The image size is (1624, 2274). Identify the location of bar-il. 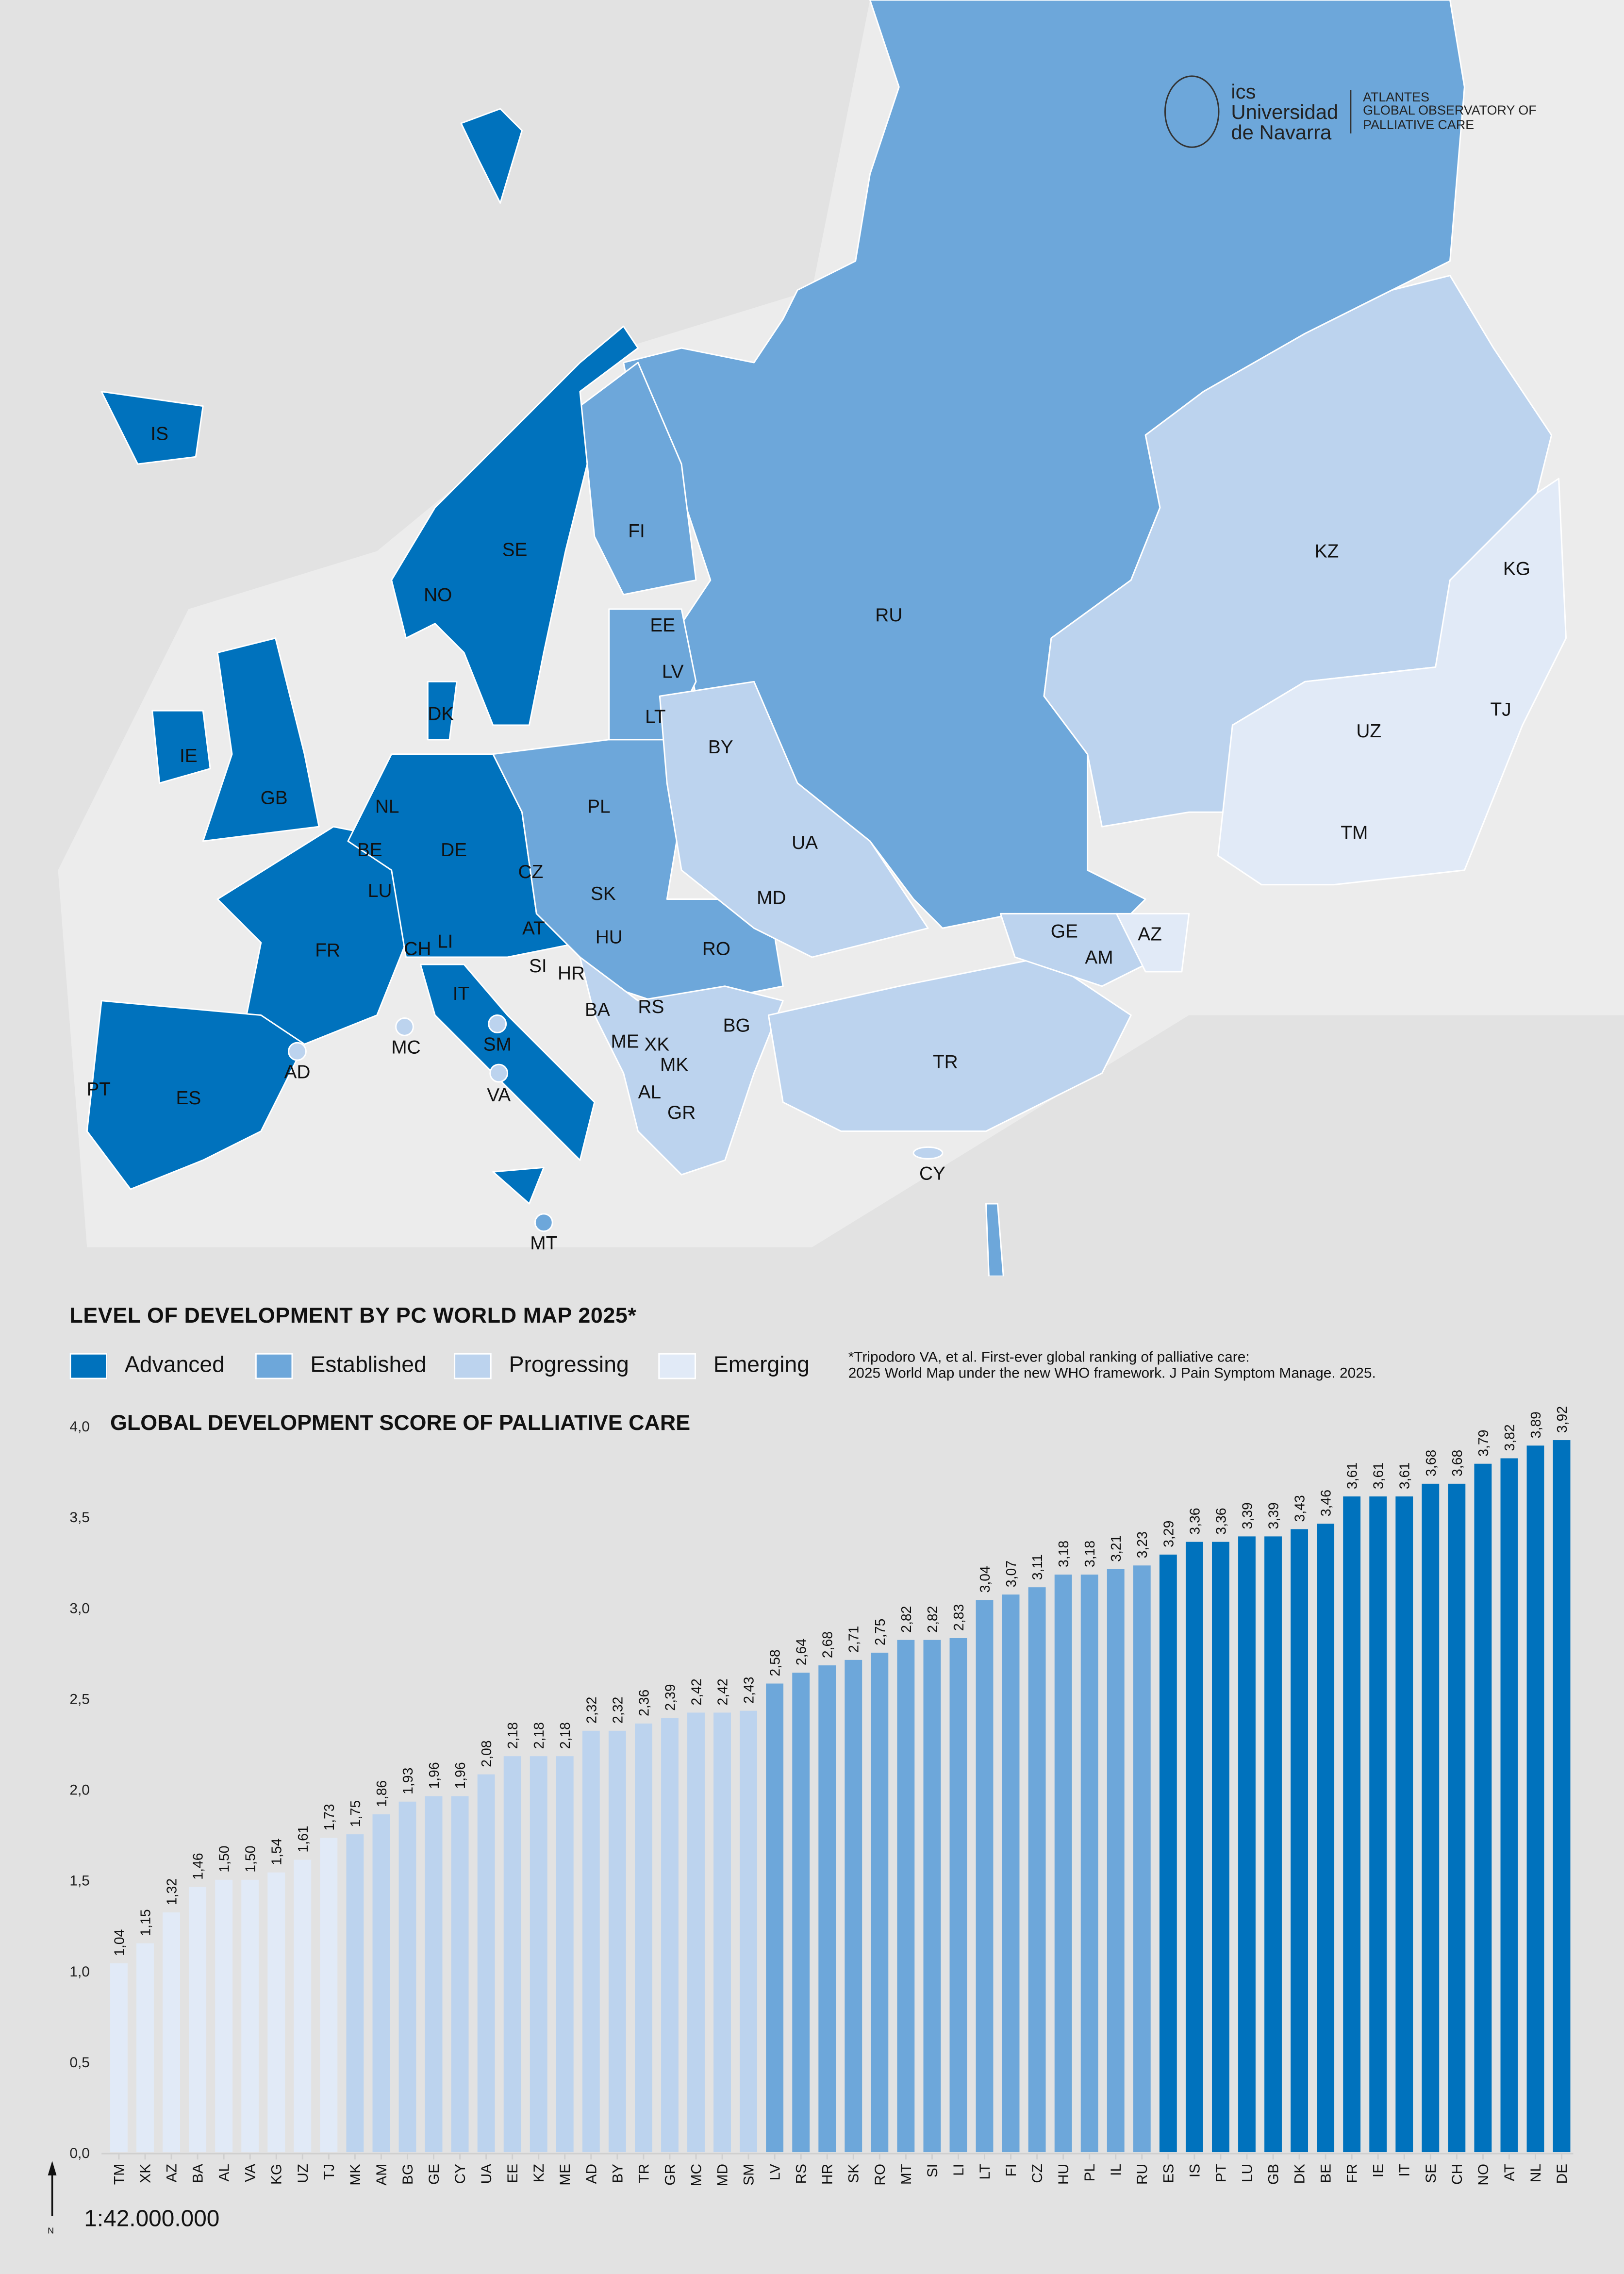
(1116, 1861).